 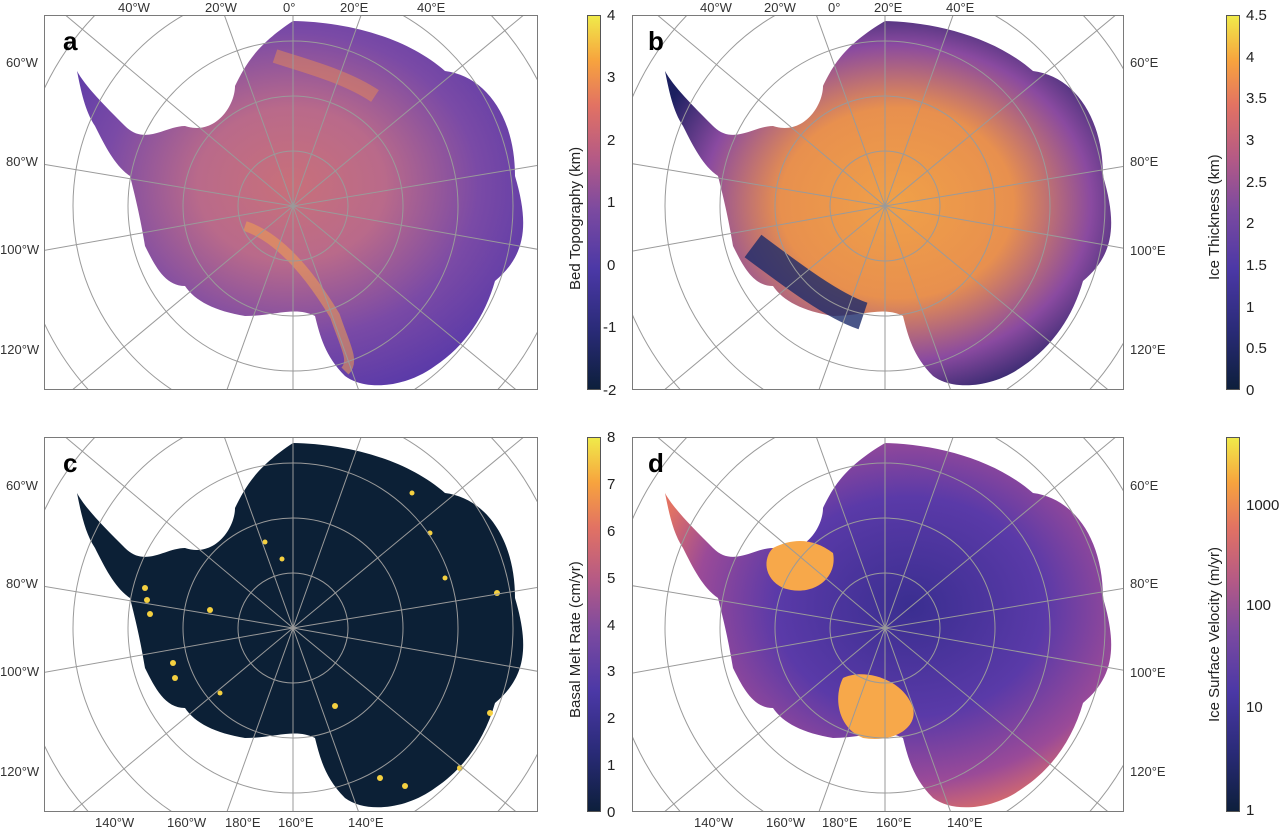 I want to click on colorbar-tick: 1.5, so click(x=1256, y=265).